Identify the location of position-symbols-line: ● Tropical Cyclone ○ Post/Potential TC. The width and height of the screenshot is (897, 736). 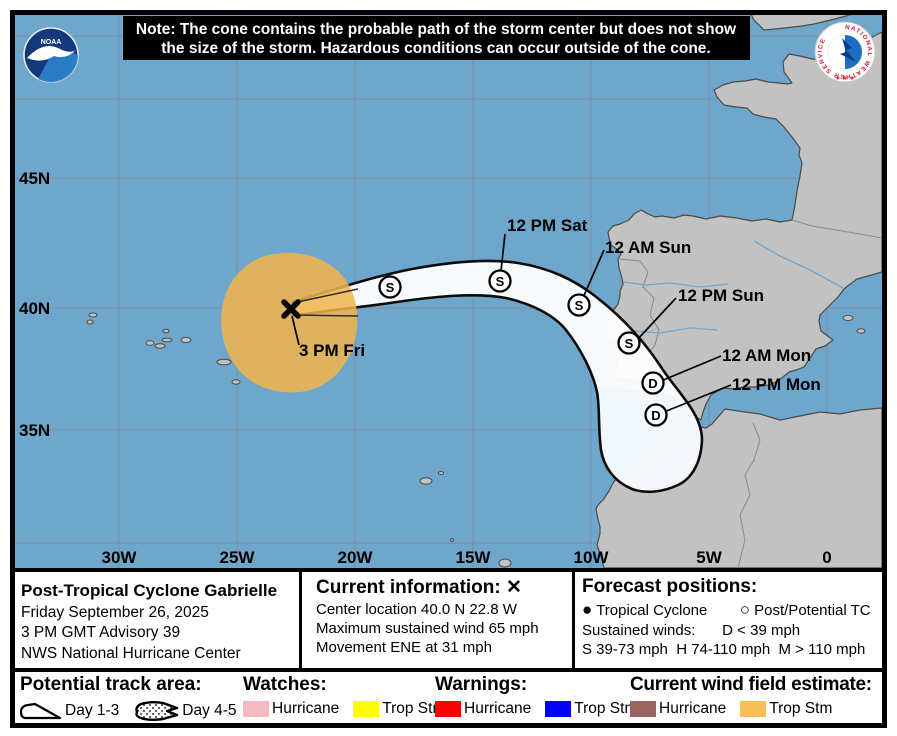
(730, 610).